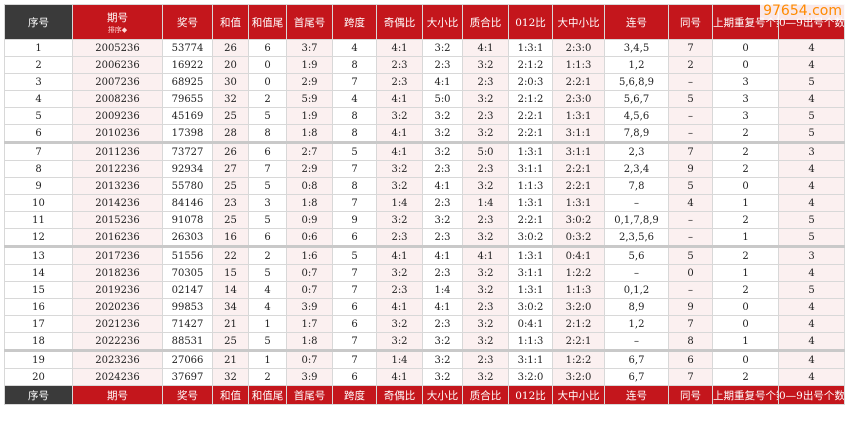  What do you see at coordinates (578, 48) in the screenshot?
I see `cell: 2:3:0` at bounding box center [578, 48].